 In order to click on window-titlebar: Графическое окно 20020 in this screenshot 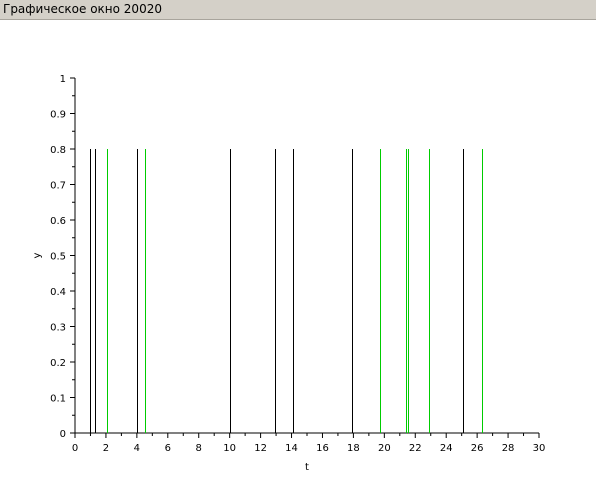, I will do `click(298, 10)`.